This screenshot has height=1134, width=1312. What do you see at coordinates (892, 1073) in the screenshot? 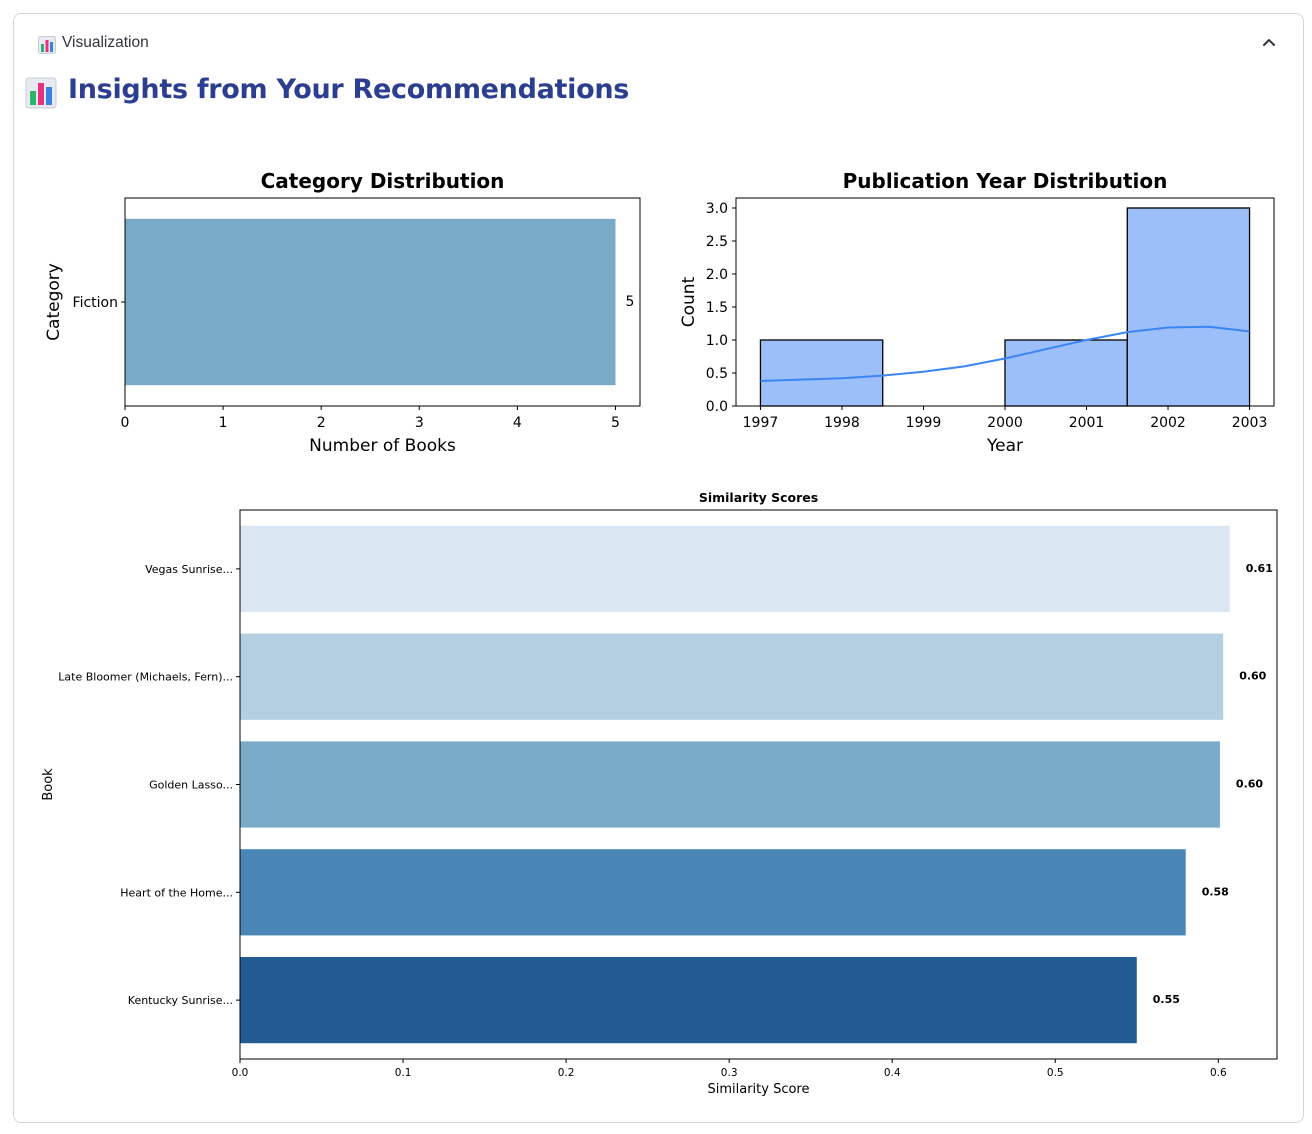
I see `x-tick-label: 0.4` at bounding box center [892, 1073].